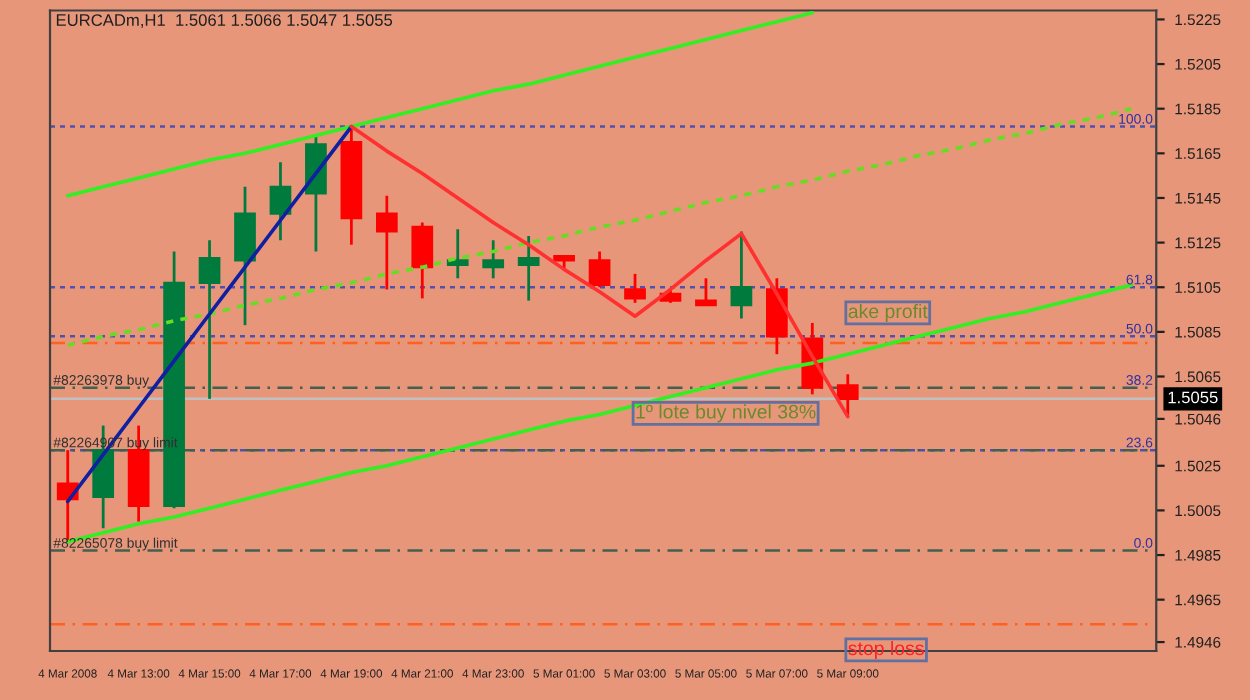  What do you see at coordinates (224, 21) in the screenshot?
I see `chart-title: EURCADm,H1 1.5061 1.5066 1.5047 1.5055` at bounding box center [224, 21].